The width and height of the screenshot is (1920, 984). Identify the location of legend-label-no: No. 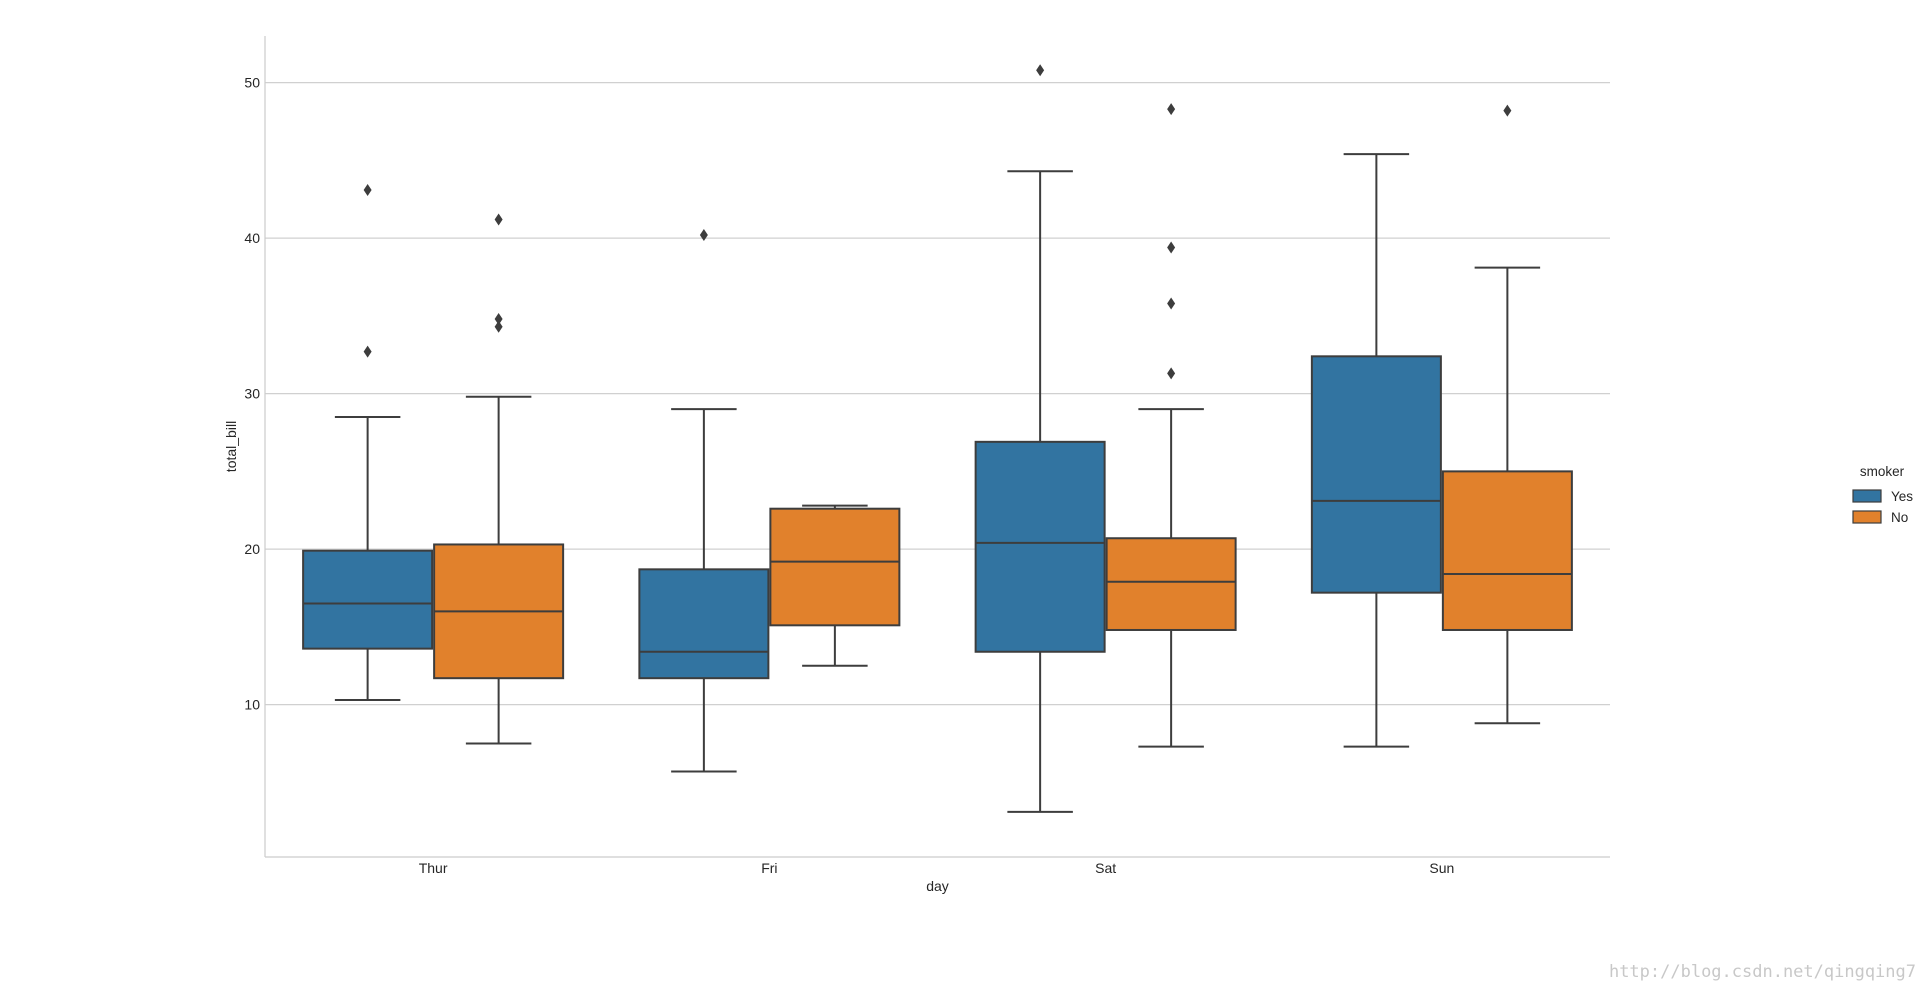
(1899, 517).